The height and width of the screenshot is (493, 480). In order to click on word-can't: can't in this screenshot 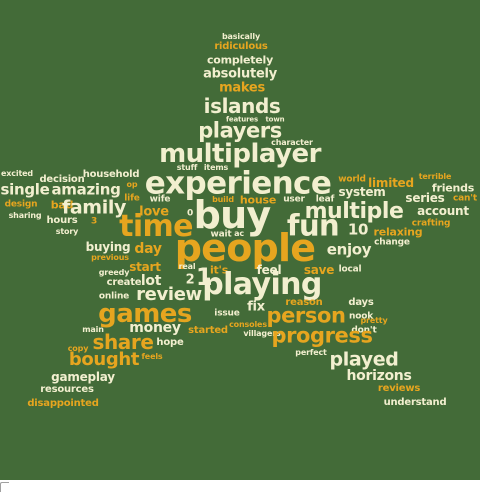, I will do `click(465, 198)`.